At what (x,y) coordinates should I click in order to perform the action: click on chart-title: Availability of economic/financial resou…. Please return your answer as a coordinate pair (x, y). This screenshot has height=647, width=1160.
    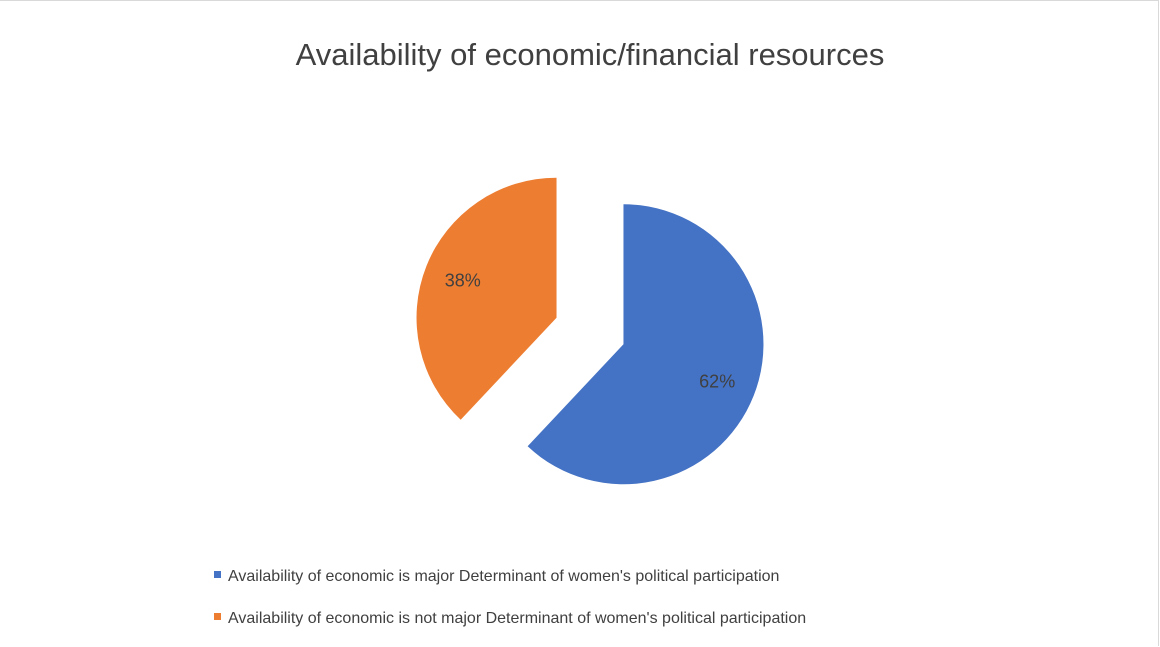
    Looking at the image, I should click on (590, 54).